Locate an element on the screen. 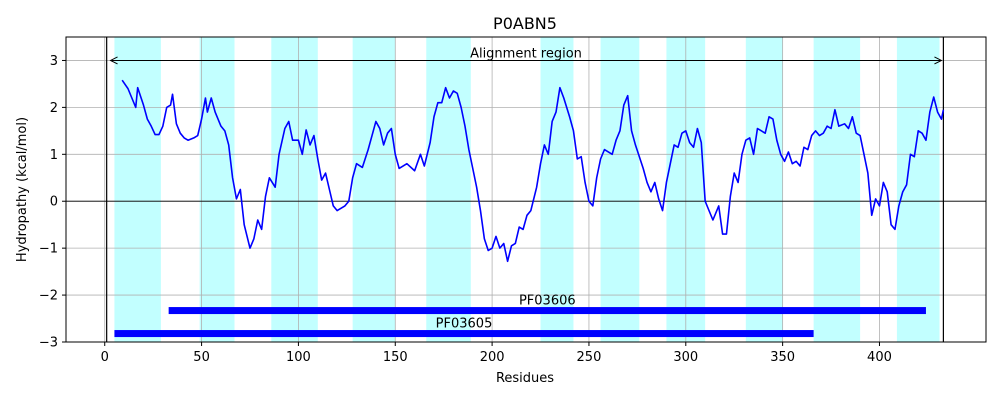 This screenshot has height=400, width=1000. domain-labels: PF03606 PF03605 is located at coordinates (506, 313).